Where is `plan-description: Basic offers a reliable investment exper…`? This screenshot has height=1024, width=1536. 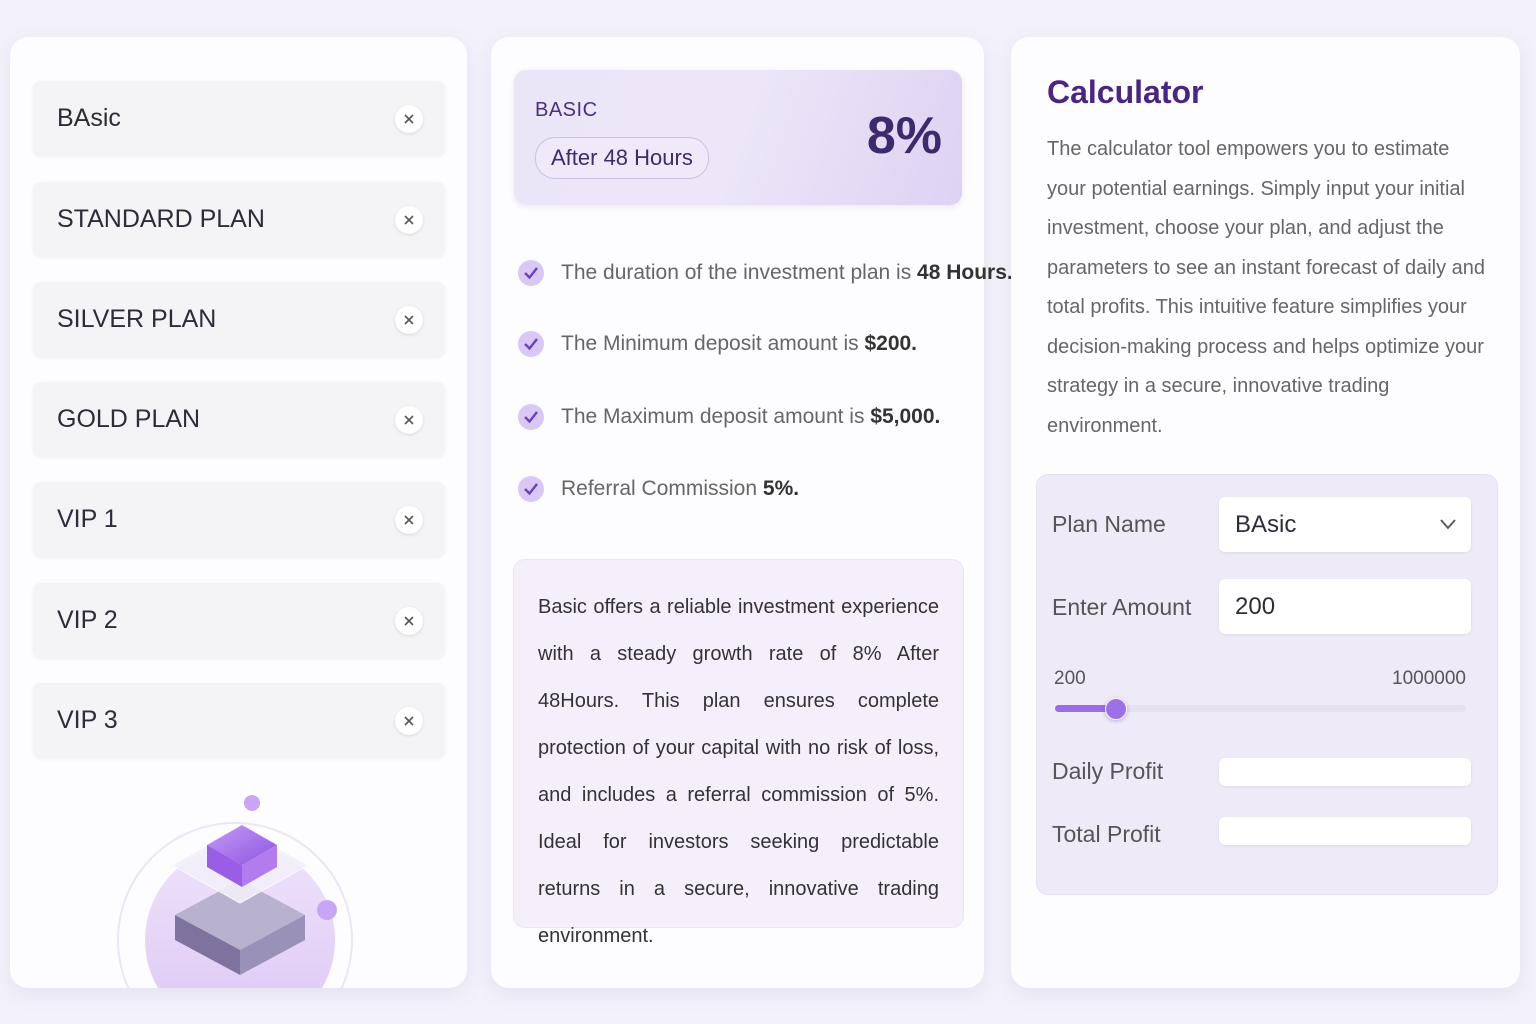
plan-description: Basic offers a reliable investment exper… is located at coordinates (738, 753).